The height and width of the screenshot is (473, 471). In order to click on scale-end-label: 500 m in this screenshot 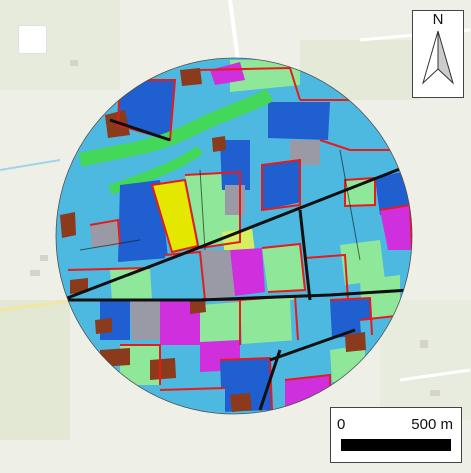, I will do `click(432, 424)`.